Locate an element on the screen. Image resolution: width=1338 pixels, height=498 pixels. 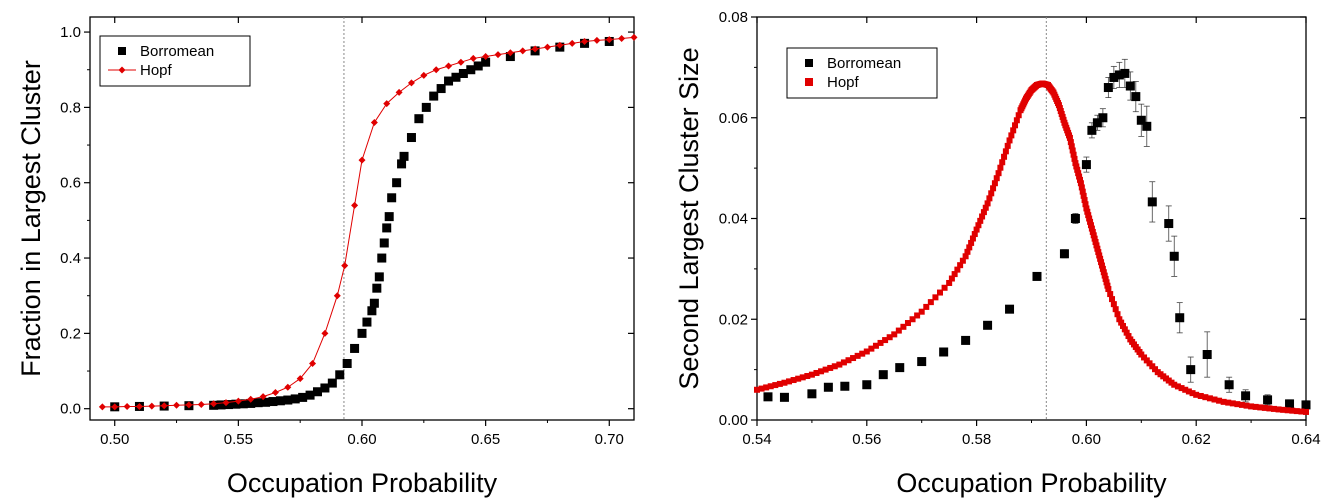
legend-label: Hopf is located at coordinates (156, 70).